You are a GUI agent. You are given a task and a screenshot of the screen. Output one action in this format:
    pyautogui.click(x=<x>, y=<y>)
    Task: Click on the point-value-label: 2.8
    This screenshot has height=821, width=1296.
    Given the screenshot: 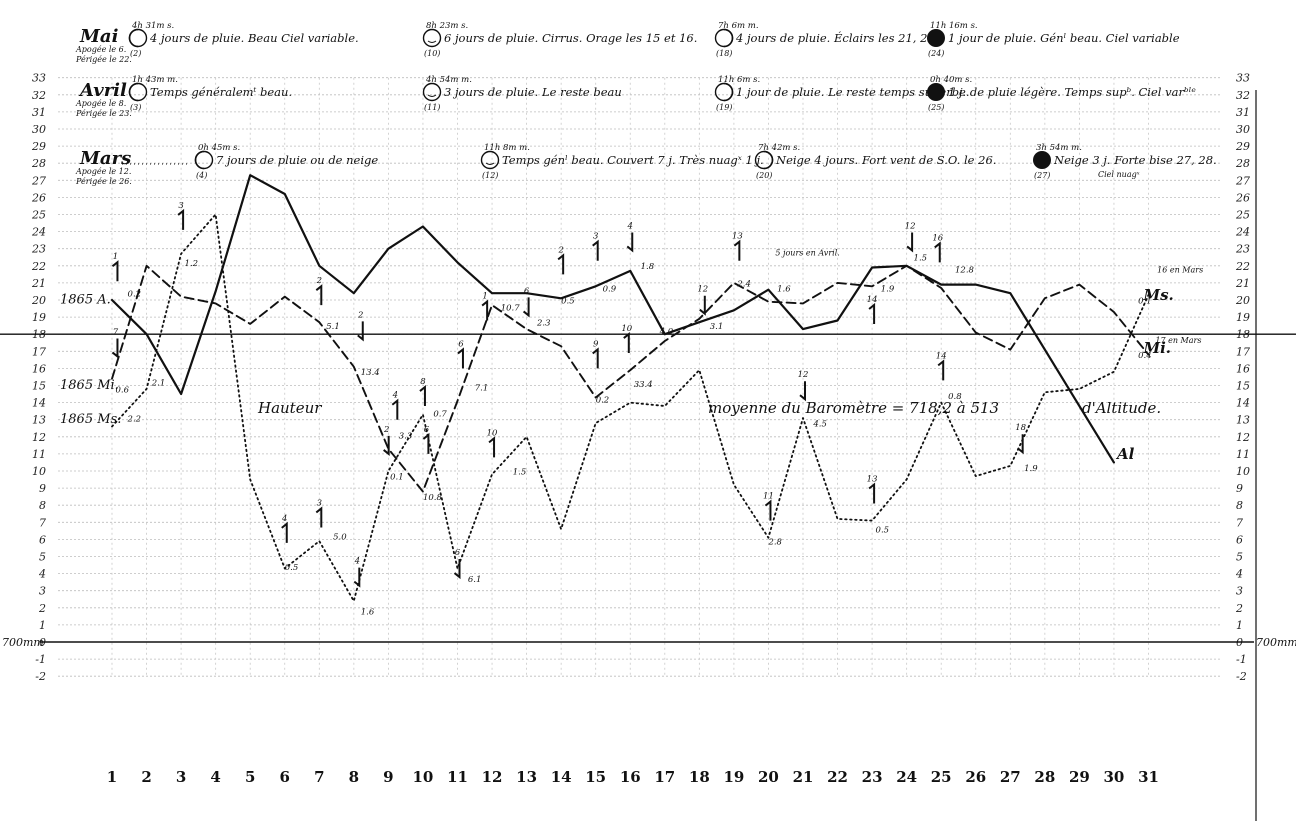 What is the action you would take?
    pyautogui.click(x=774, y=543)
    